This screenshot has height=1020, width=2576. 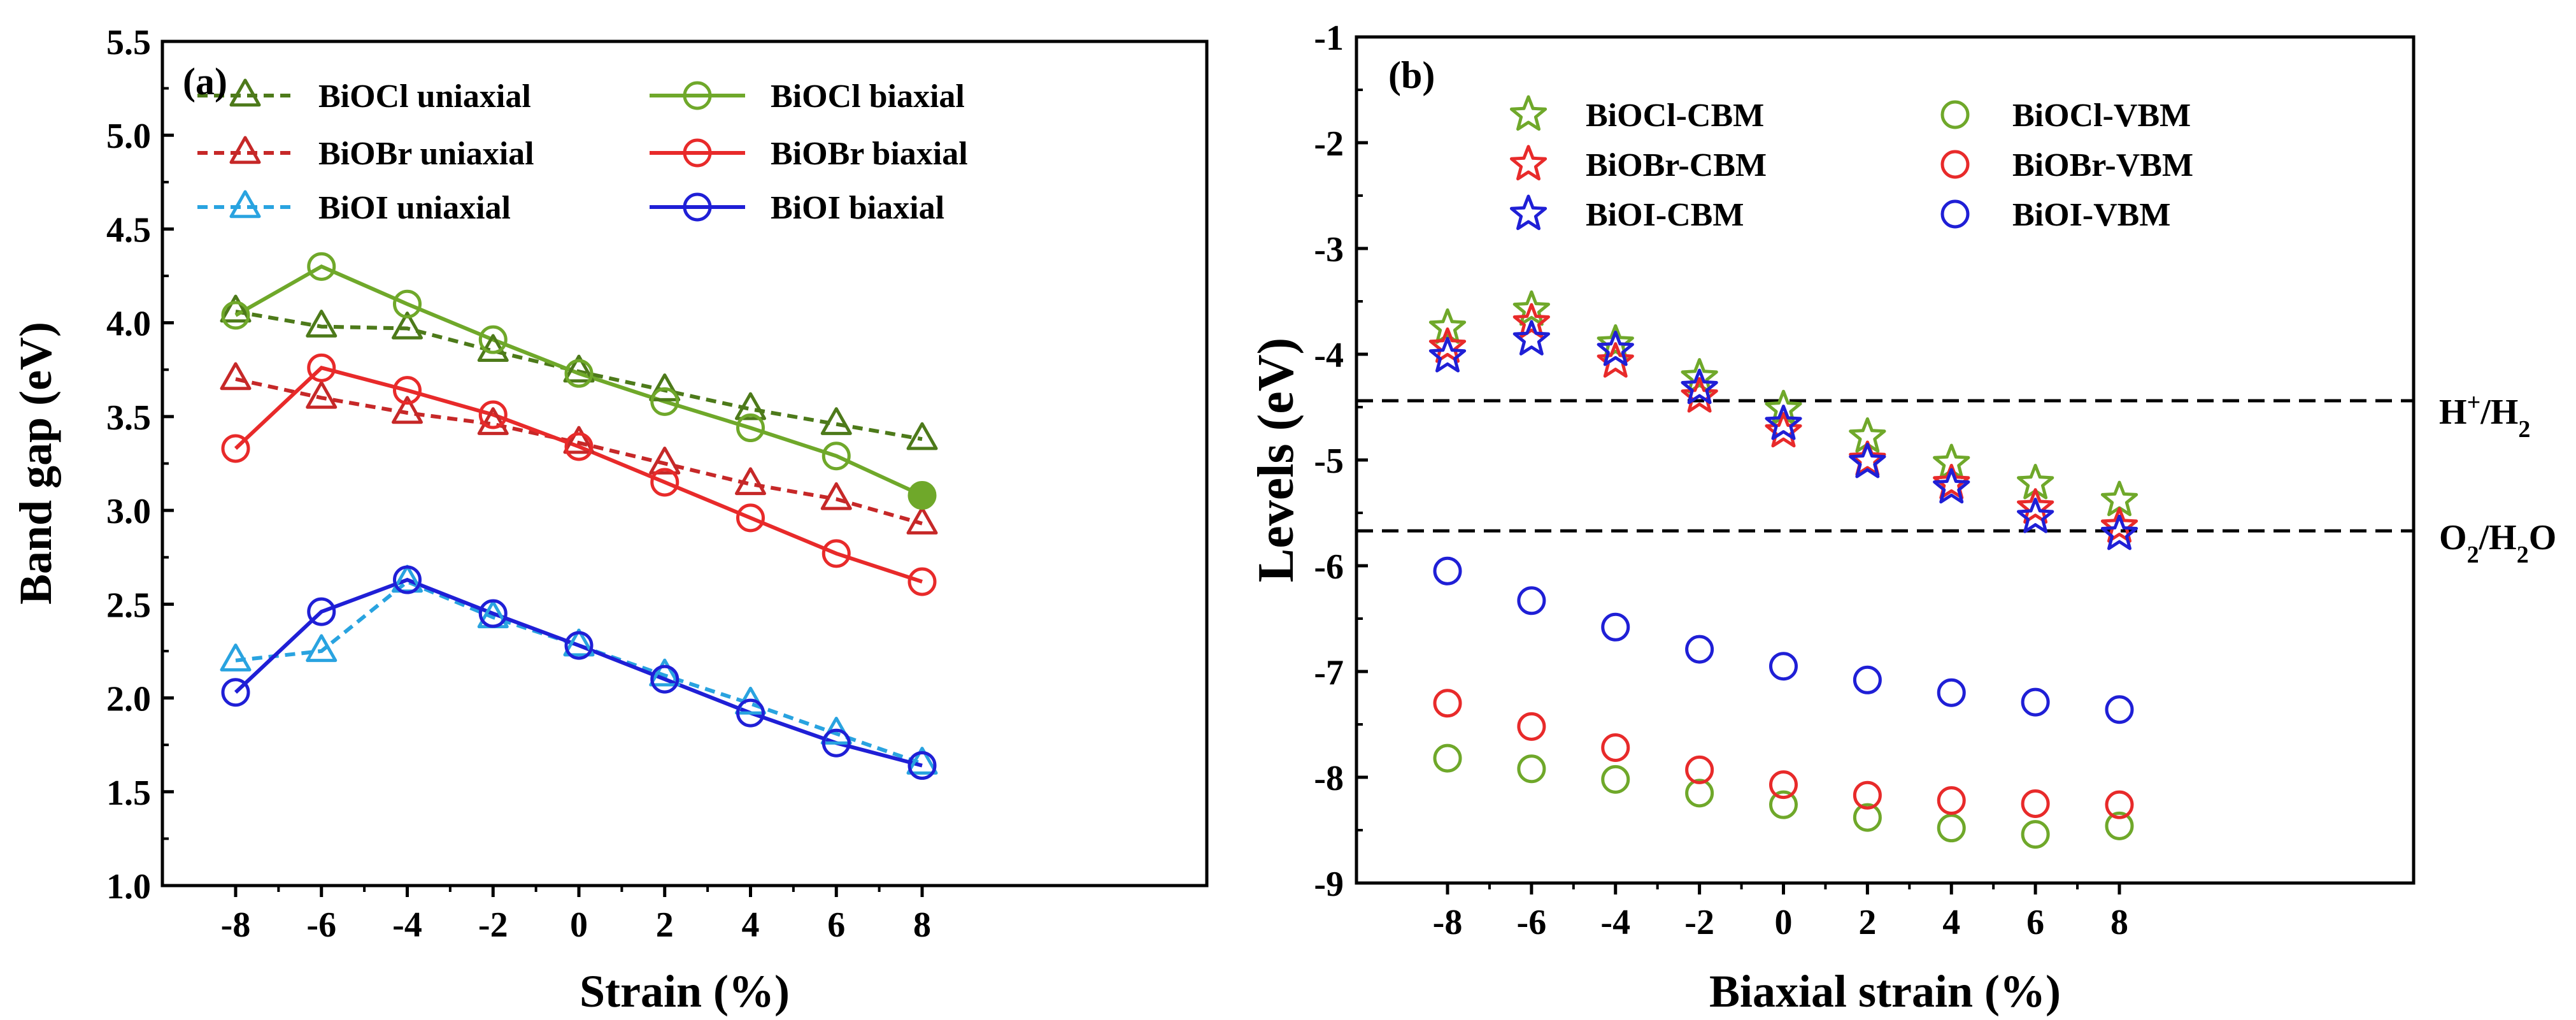 What do you see at coordinates (2485, 416) in the screenshot?
I see `ref-label-h2: H+/H2` at bounding box center [2485, 416].